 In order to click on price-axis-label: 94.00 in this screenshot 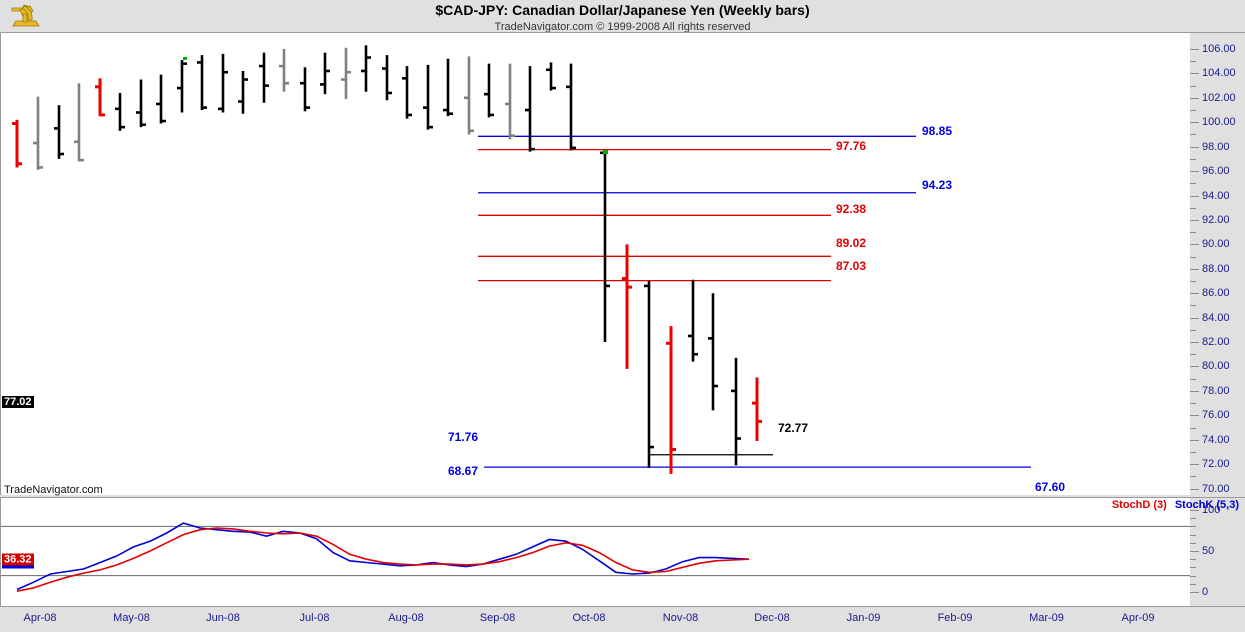, I will do `click(1216, 195)`.